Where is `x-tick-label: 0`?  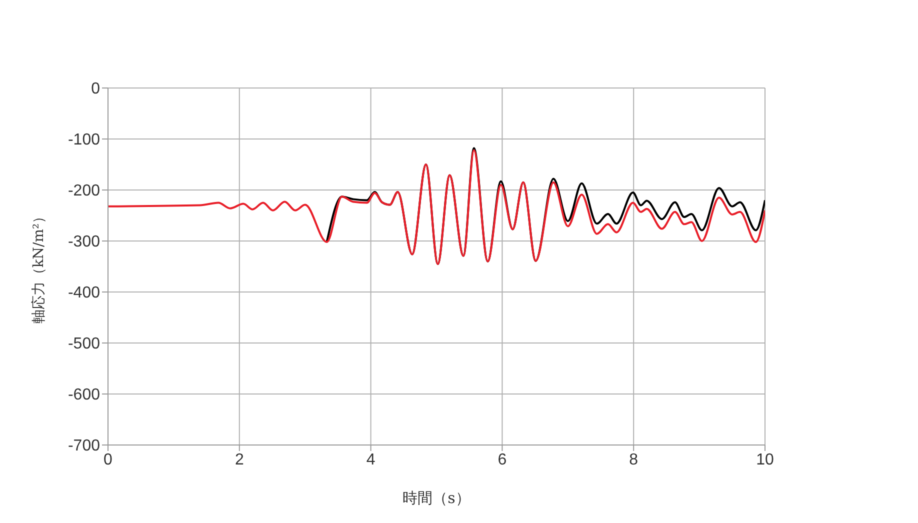
x-tick-label: 0 is located at coordinates (108, 459).